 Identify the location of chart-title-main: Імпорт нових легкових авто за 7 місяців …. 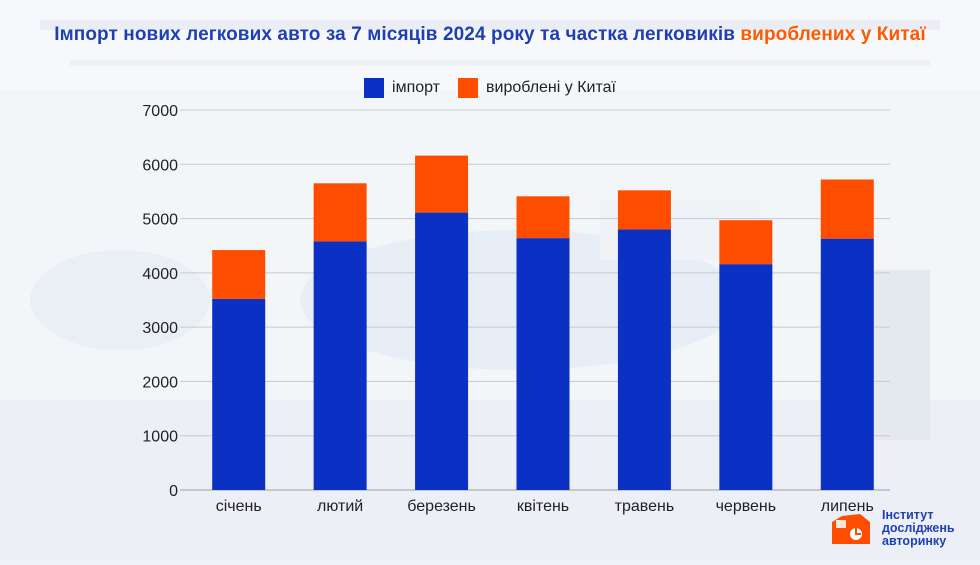
(397, 34).